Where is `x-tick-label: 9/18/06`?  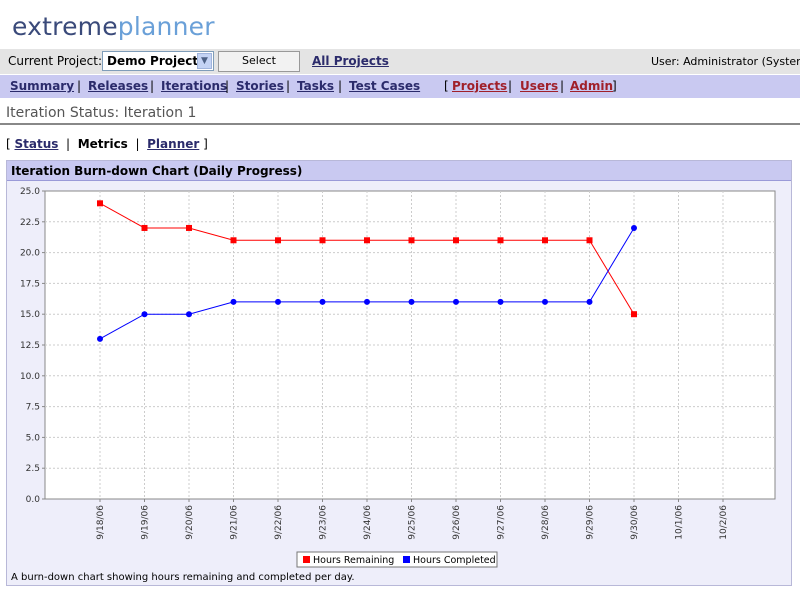
x-tick-label: 9/18/06 is located at coordinates (101, 522).